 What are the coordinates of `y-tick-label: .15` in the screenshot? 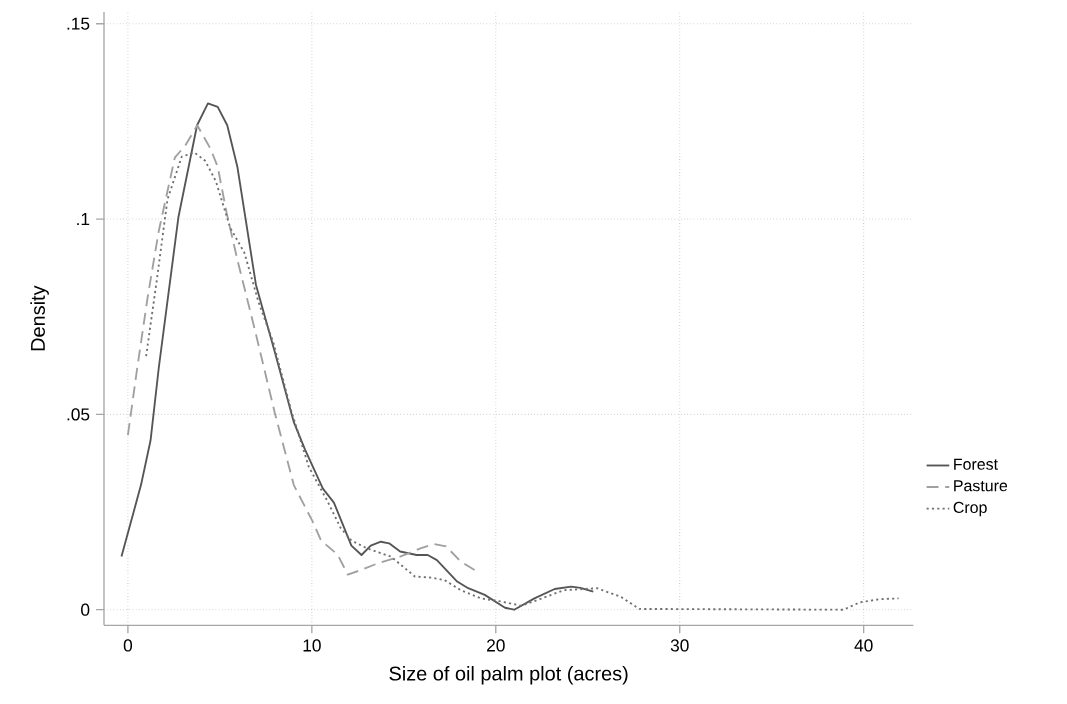 It's located at (78, 23).